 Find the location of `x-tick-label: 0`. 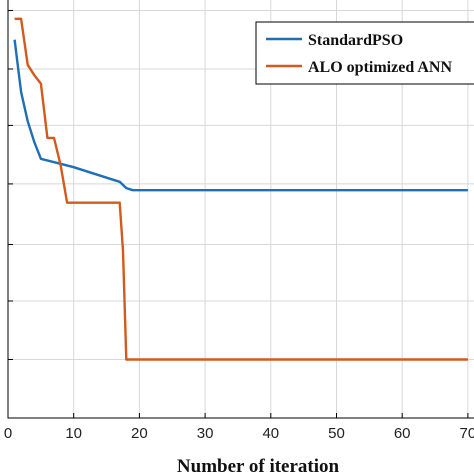

x-tick-label: 0 is located at coordinates (8, 433).